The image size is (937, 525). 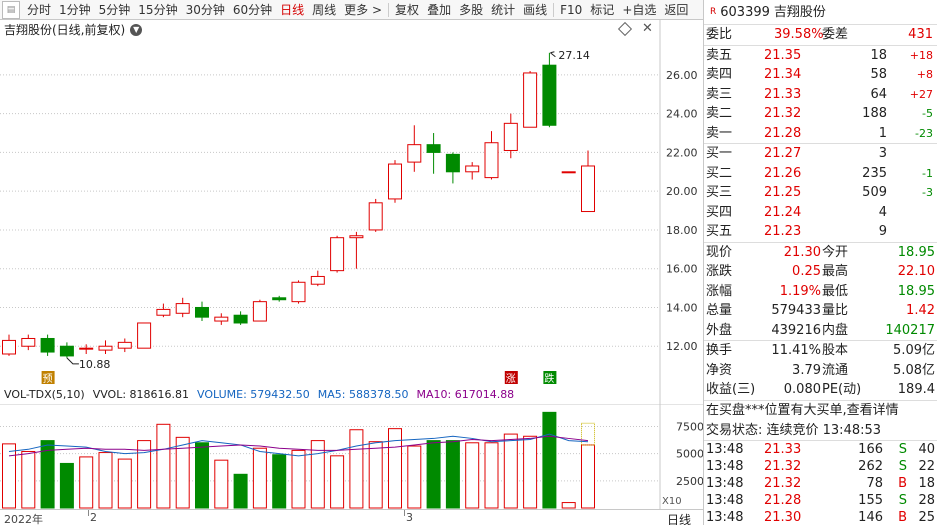 I want to click on rong-badge: R, so click(x=713, y=11).